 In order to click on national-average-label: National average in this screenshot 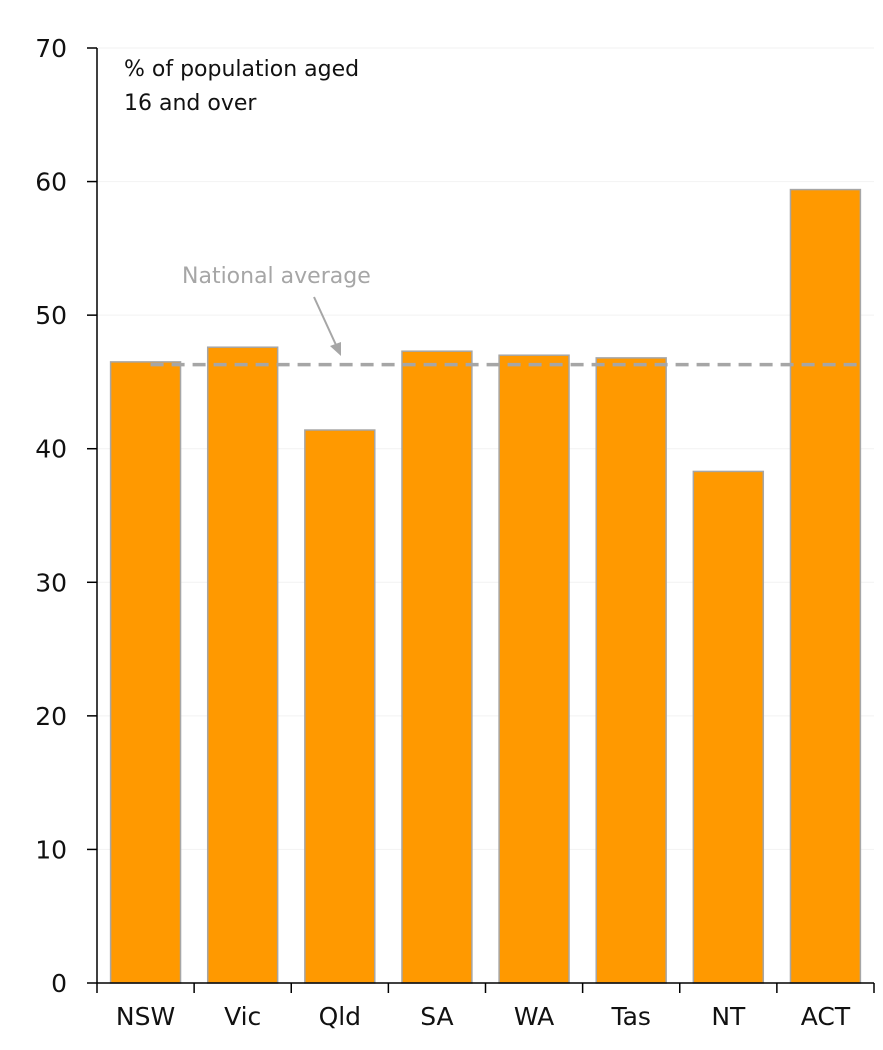, I will do `click(276, 276)`.